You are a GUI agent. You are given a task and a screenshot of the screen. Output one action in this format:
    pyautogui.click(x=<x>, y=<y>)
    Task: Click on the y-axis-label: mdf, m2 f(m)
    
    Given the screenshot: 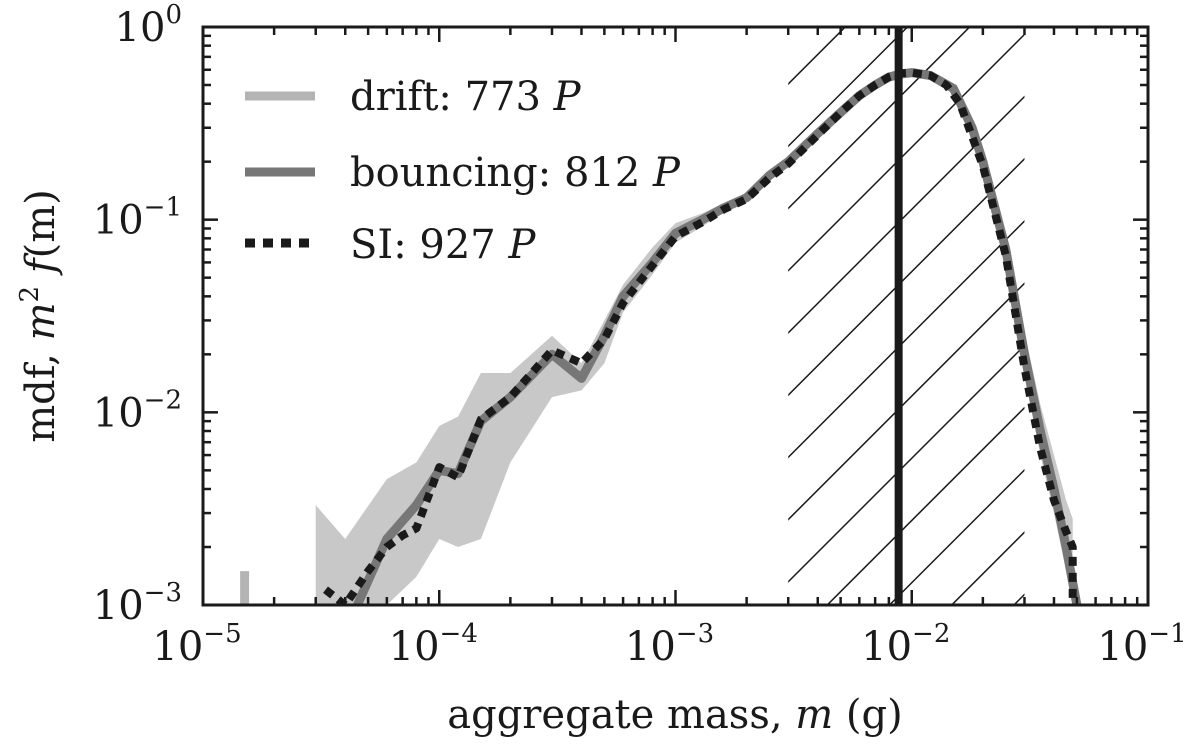 What is the action you would take?
    pyautogui.click(x=39, y=316)
    